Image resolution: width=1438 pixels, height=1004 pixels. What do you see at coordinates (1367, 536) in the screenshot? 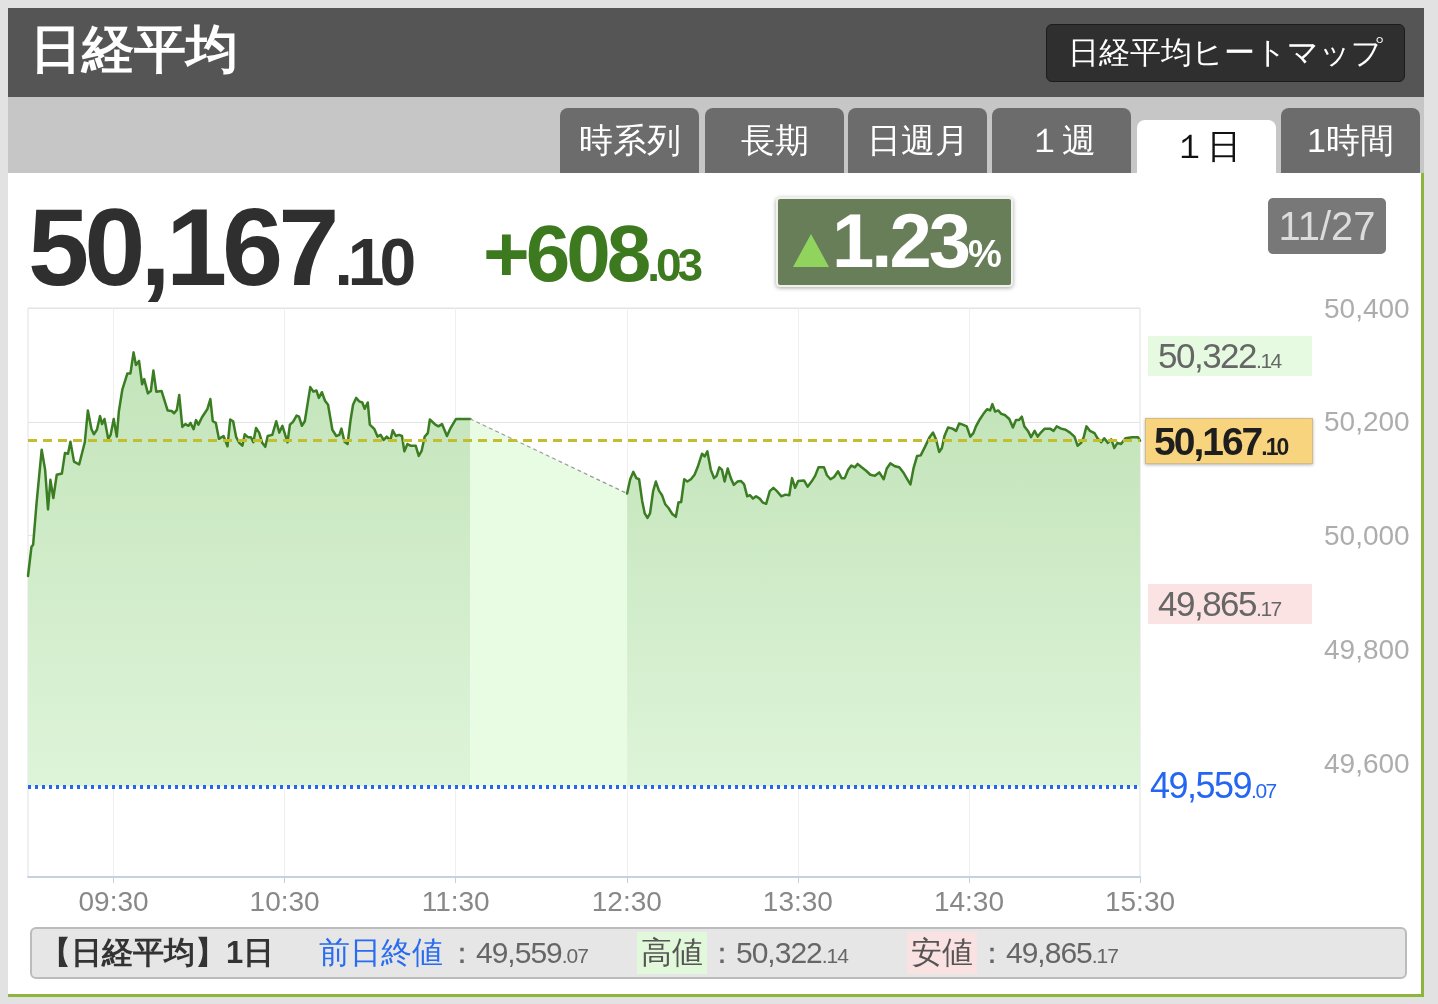
I see `y-tick-label: 50,000` at bounding box center [1367, 536].